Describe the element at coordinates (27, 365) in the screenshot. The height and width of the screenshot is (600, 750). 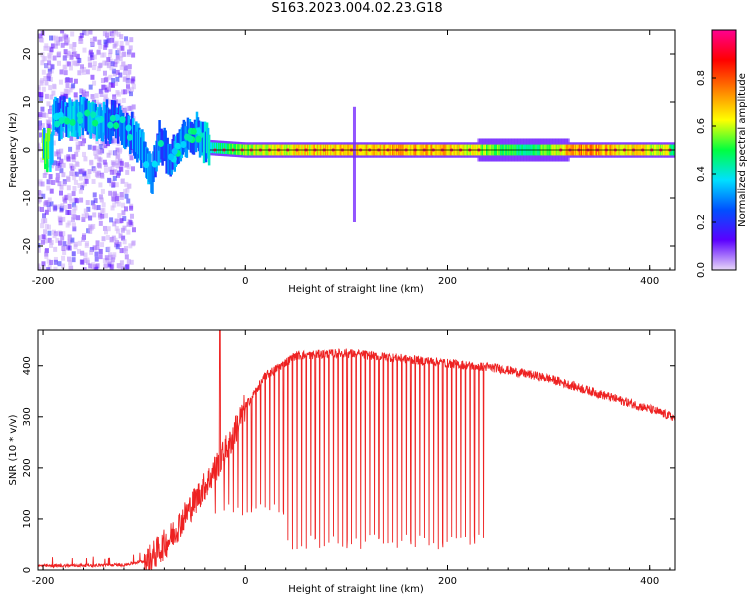
I see `y-tick-label: 400` at that location.